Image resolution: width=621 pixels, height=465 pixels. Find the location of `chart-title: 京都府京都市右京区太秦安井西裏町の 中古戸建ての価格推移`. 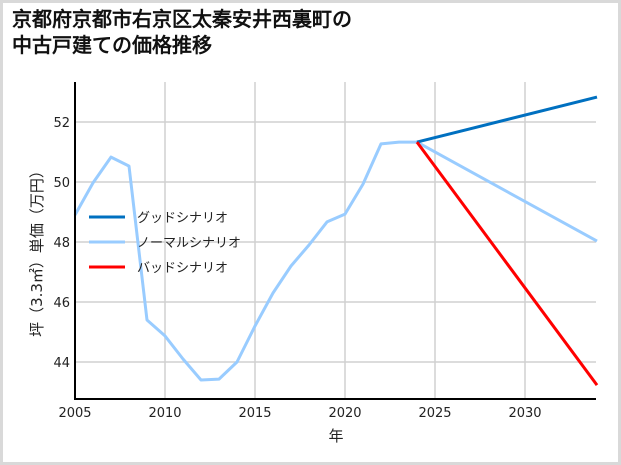

chart-title: 京都府京都市右京区太秦安井西裏町の 中古戸建ての価格推移 is located at coordinates (182, 32).